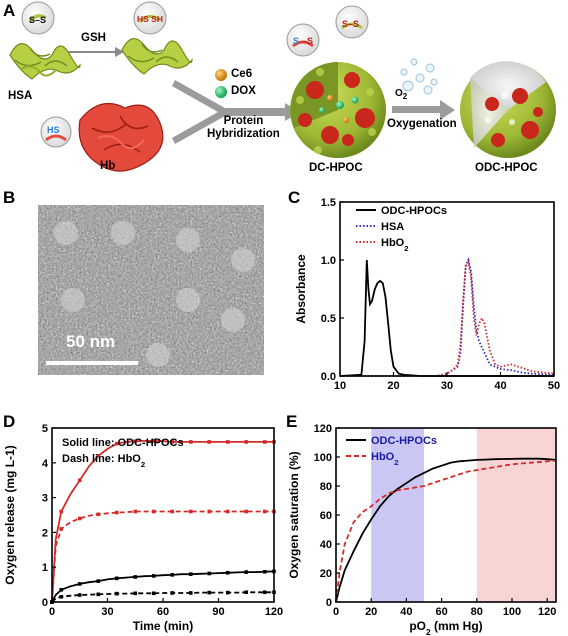  I want to click on hb-label: Hb, so click(108, 166).